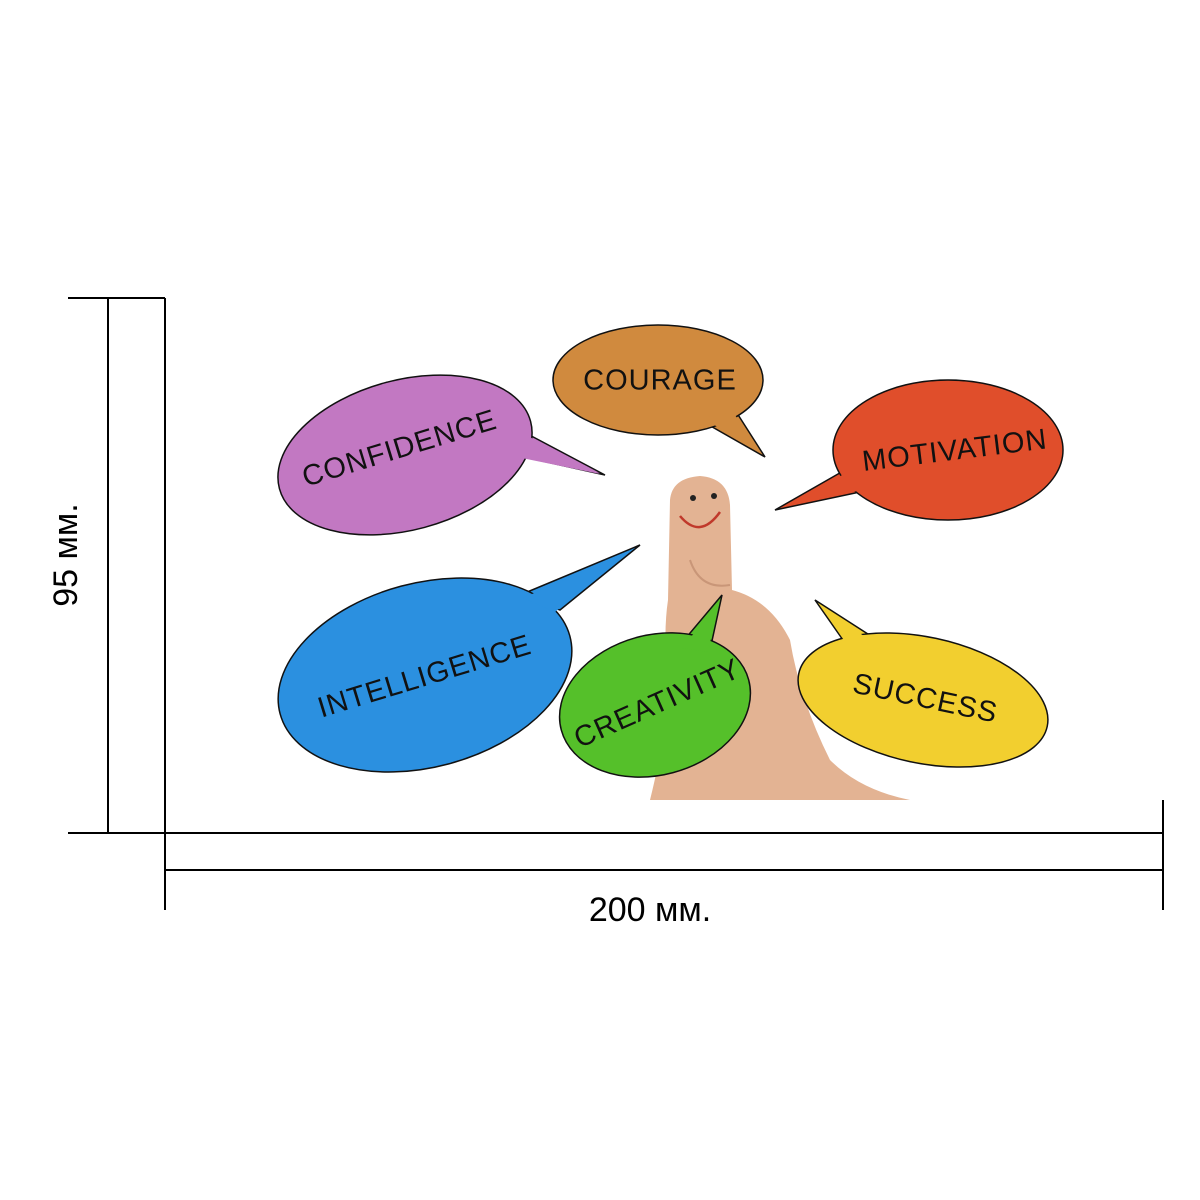 This screenshot has width=1200, height=1200. Describe the element at coordinates (655, 686) in the screenshot. I see `bubble-creativity: CREATIVITY` at that location.